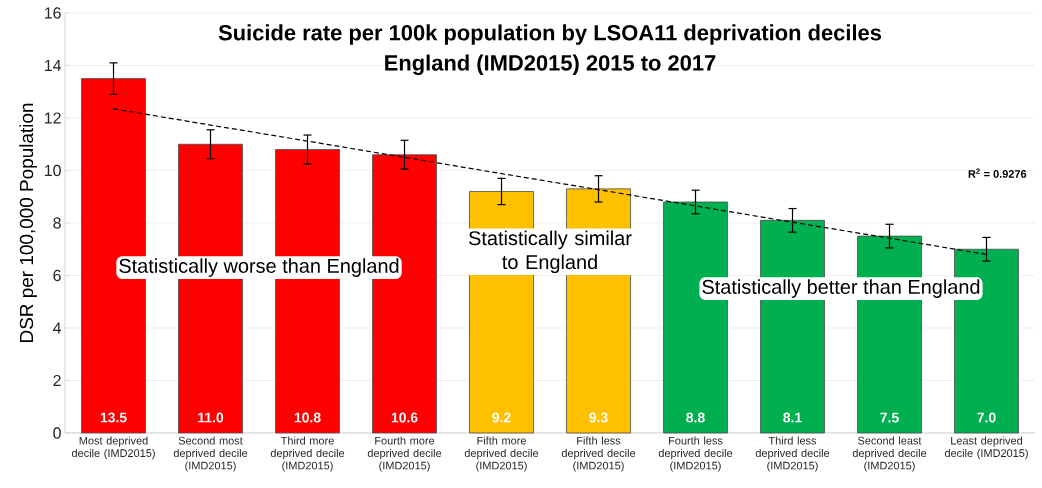 The width and height of the screenshot is (1042, 488). What do you see at coordinates (550, 65) in the screenshot?
I see `text: England (IMD2015) 2015 to 2017` at bounding box center [550, 65].